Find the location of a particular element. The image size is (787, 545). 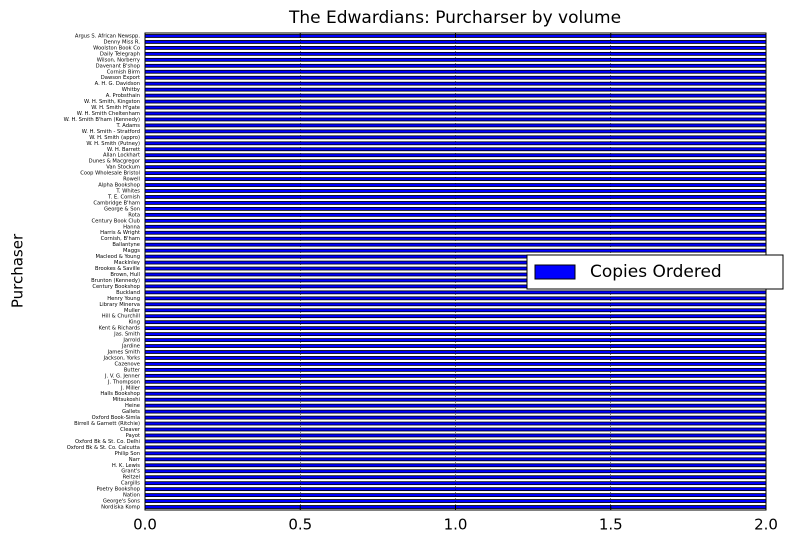

y-tick-label: Oxford Bk & St. Co. Calcutta is located at coordinates (103, 448).